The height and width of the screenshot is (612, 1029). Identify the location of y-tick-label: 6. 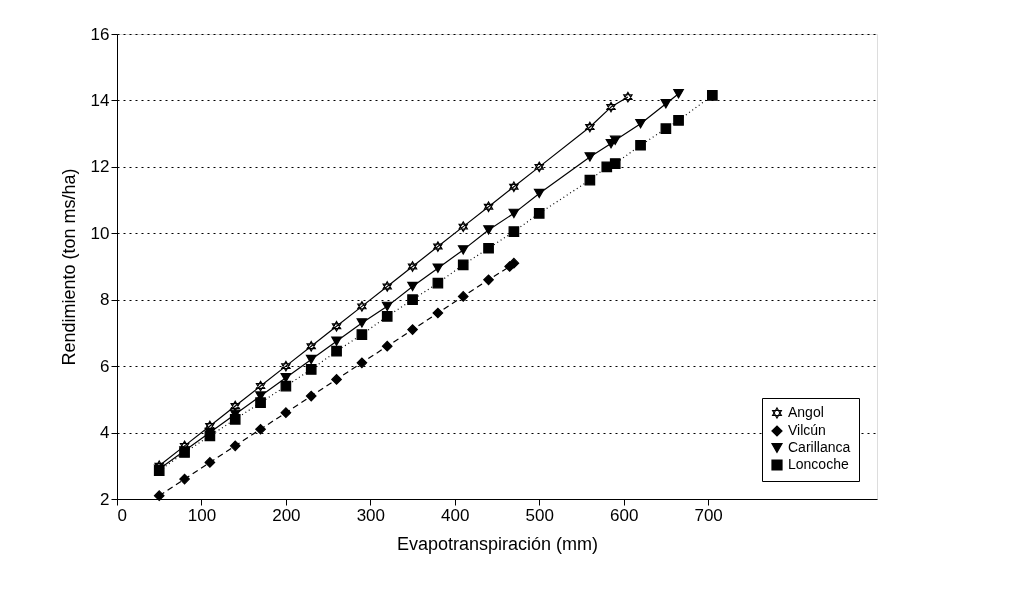
(105, 366).